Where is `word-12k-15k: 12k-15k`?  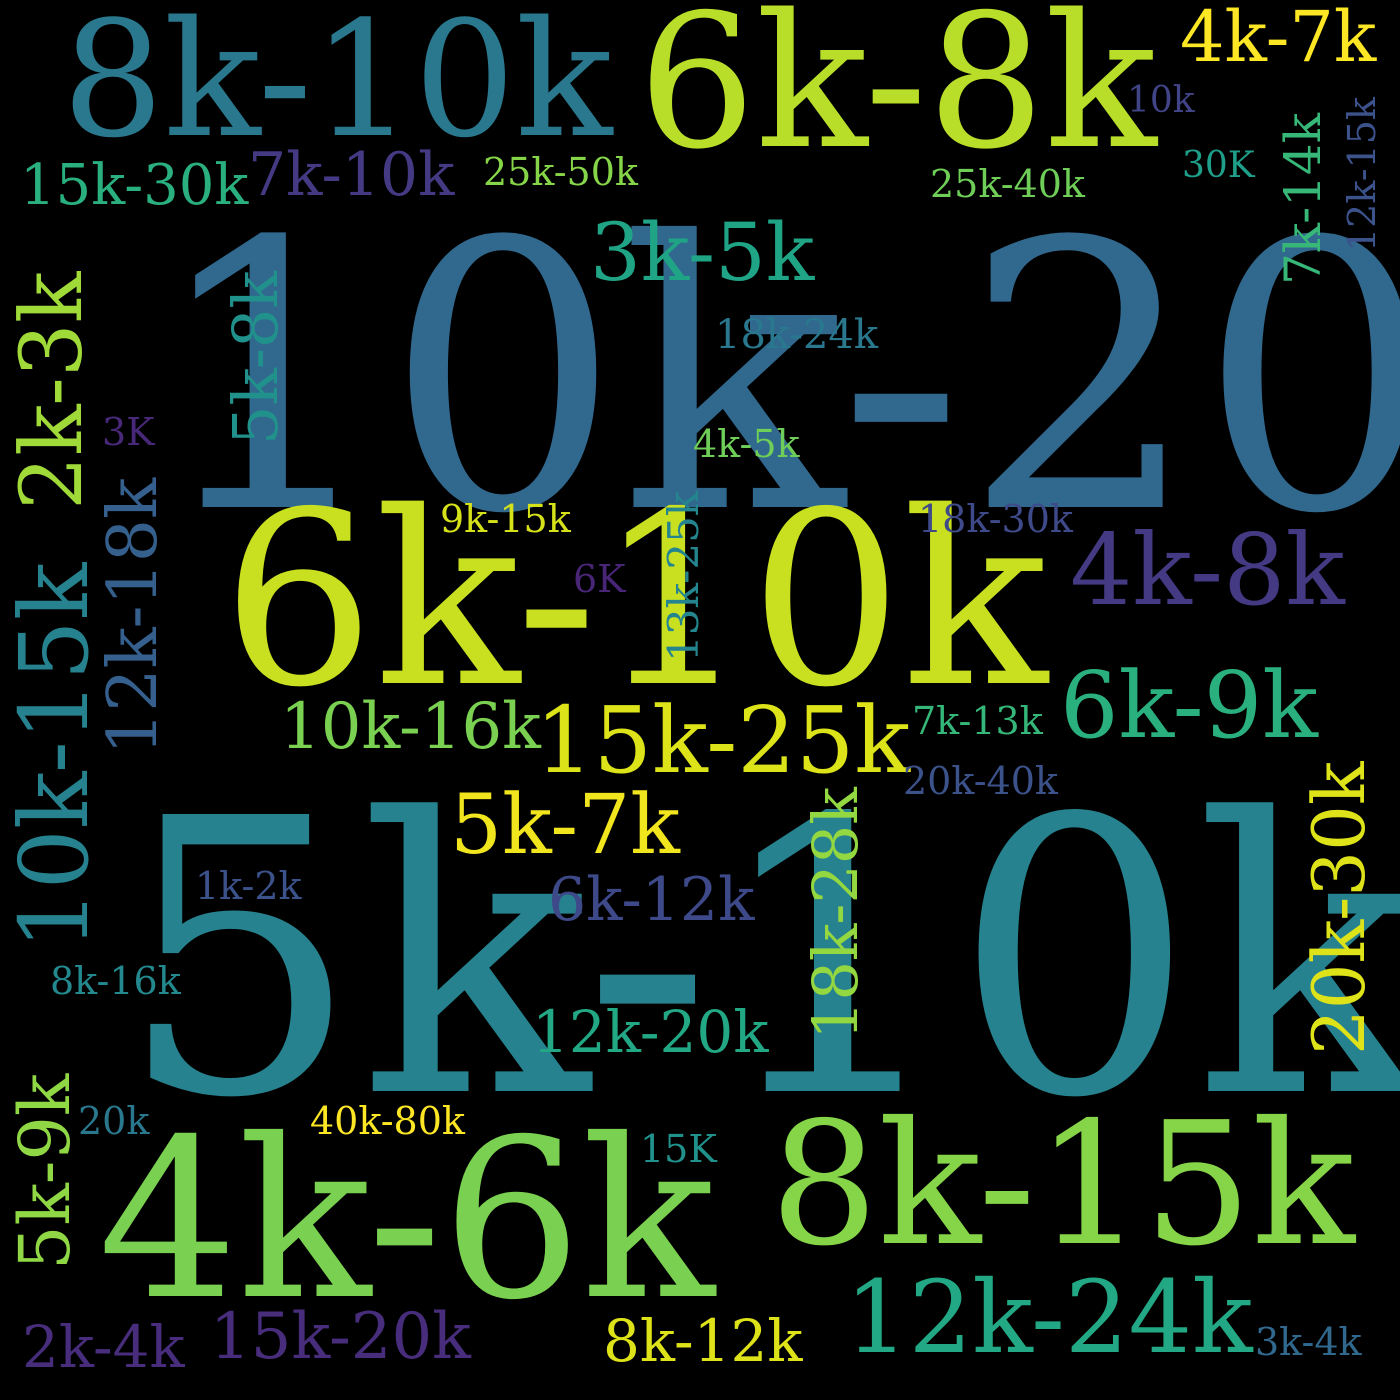
word-12k-15k: 12k-15k is located at coordinates (1362, 174).